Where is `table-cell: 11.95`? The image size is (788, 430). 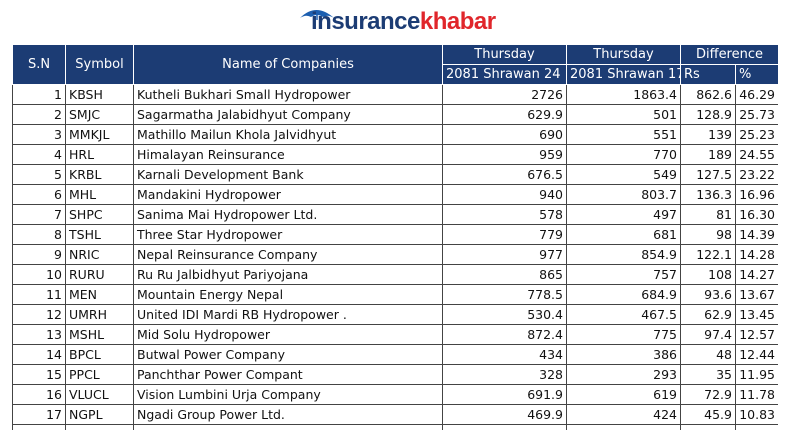 table-cell: 11.95 is located at coordinates (756, 374).